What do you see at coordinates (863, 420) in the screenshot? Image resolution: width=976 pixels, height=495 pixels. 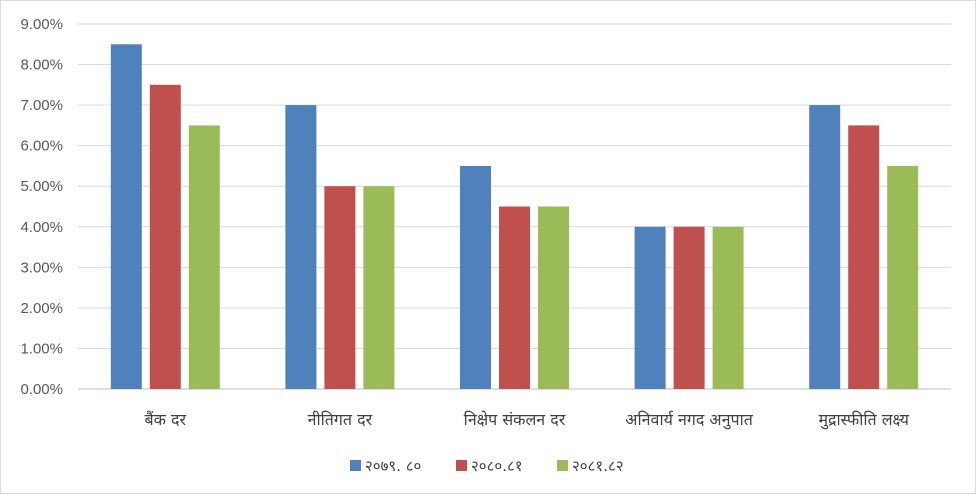 I see `x-category-label: मुद्रास्फीति लक्ष्य` at bounding box center [863, 420].